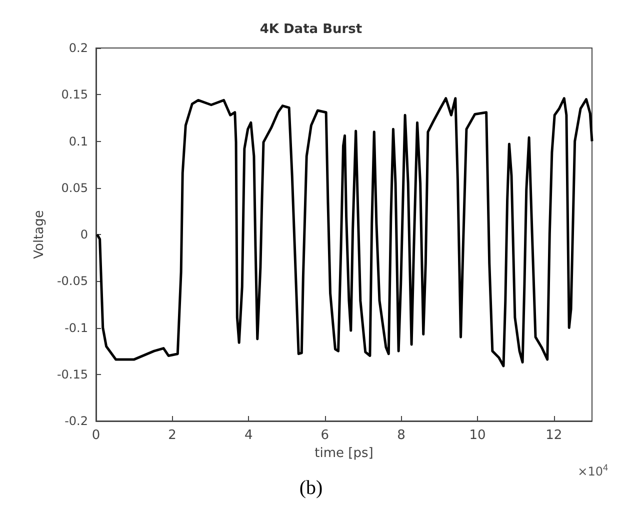  What do you see at coordinates (76, 421) in the screenshot?
I see `y-tick-label: -0.2` at bounding box center [76, 421].